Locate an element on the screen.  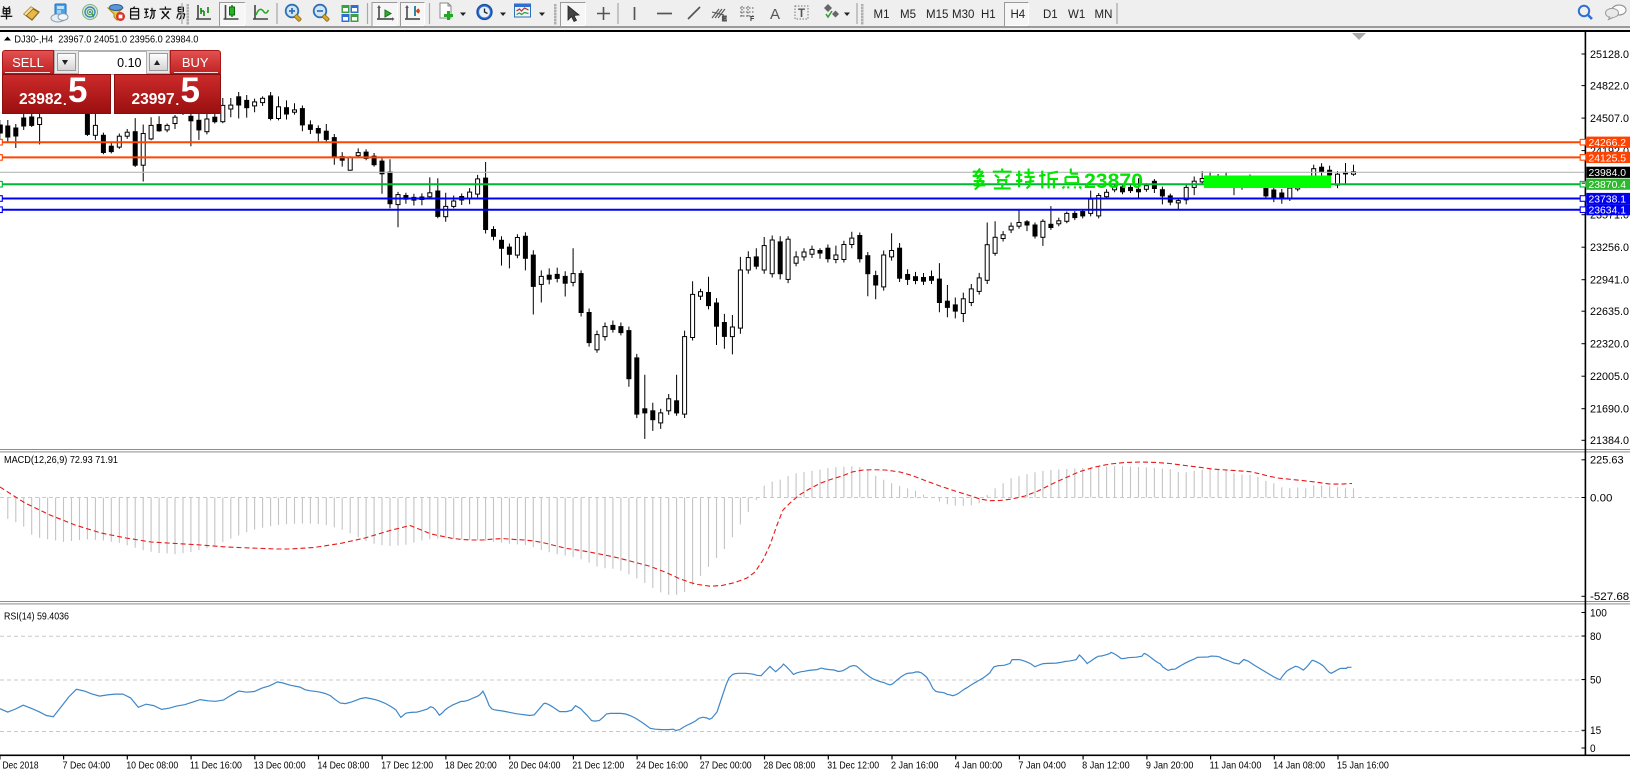
svg-text: 23256.0 is located at coordinates (1609, 248).